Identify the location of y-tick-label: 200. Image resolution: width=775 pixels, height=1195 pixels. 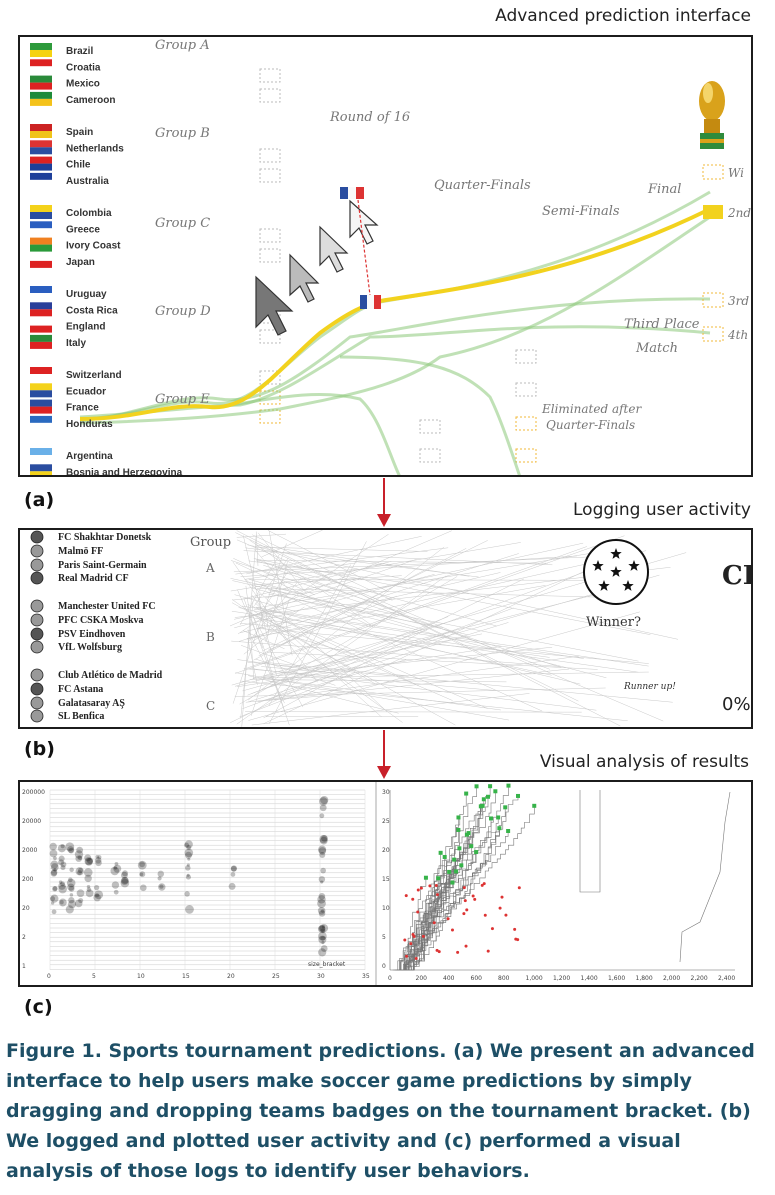
(28, 879).